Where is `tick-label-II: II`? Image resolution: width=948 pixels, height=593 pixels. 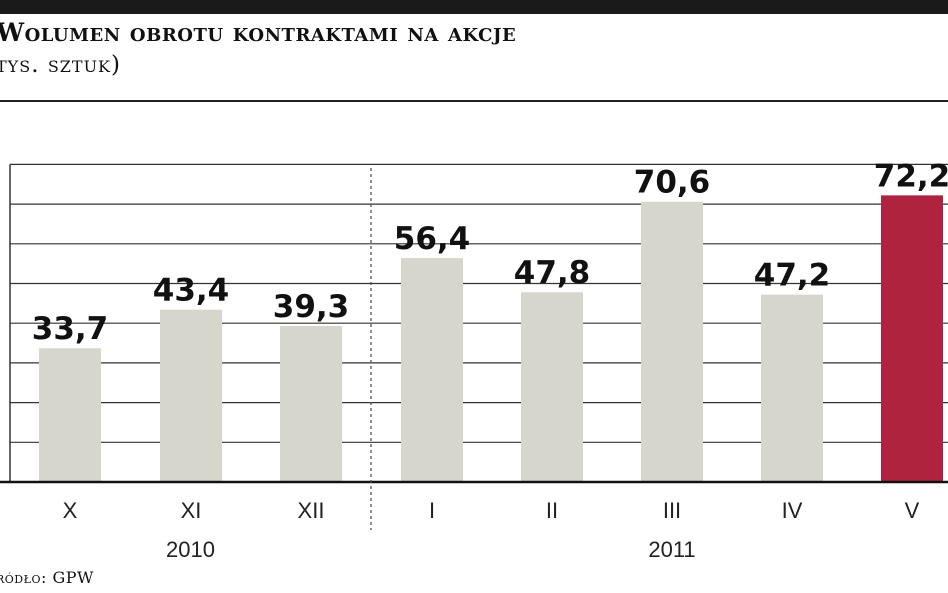
tick-label-II: II is located at coordinates (552, 510).